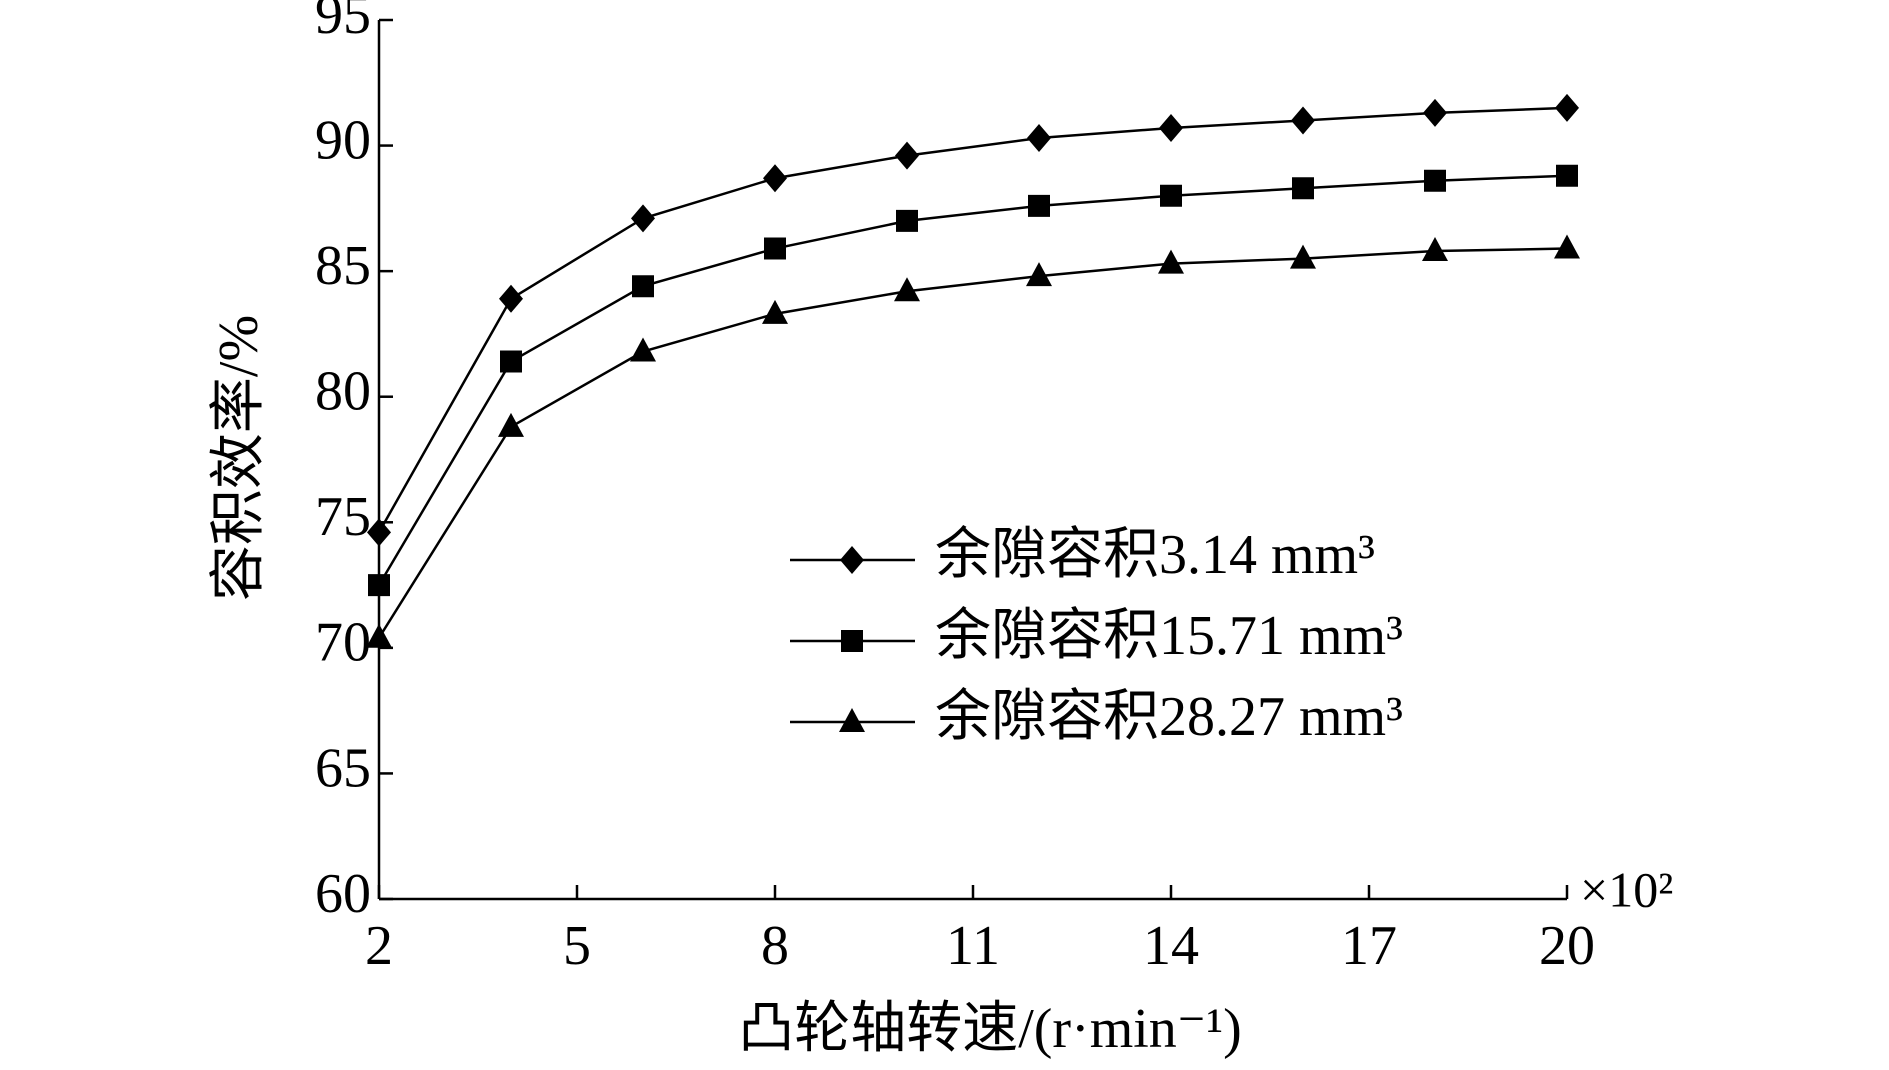  Describe the element at coordinates (1369, 946) in the screenshot. I see `x-tick-label: 17` at that location.